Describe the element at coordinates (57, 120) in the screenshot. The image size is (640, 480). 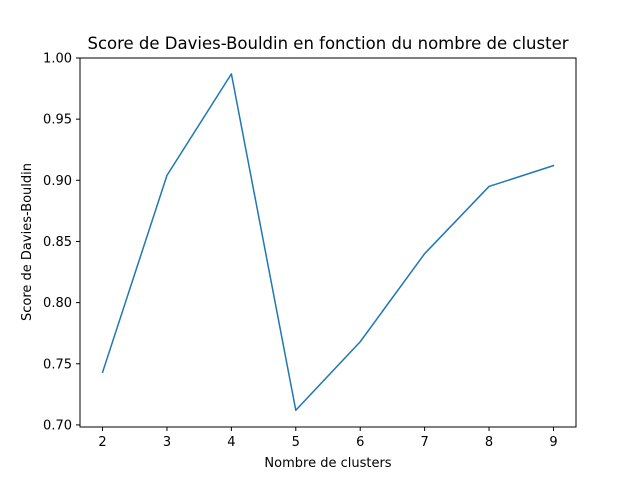
I see `y-tick-label: 0.95` at that location.